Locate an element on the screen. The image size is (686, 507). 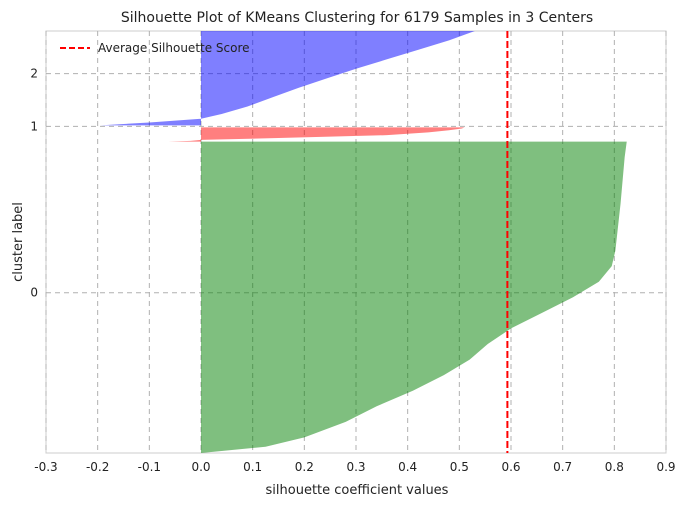
x-tick-label: 0.3 is located at coordinates (355, 467).